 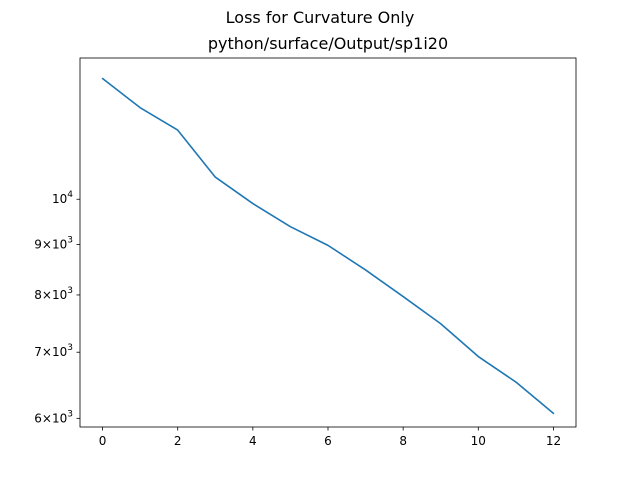 What do you see at coordinates (253, 441) in the screenshot?
I see `x-tick-label: 4` at bounding box center [253, 441].